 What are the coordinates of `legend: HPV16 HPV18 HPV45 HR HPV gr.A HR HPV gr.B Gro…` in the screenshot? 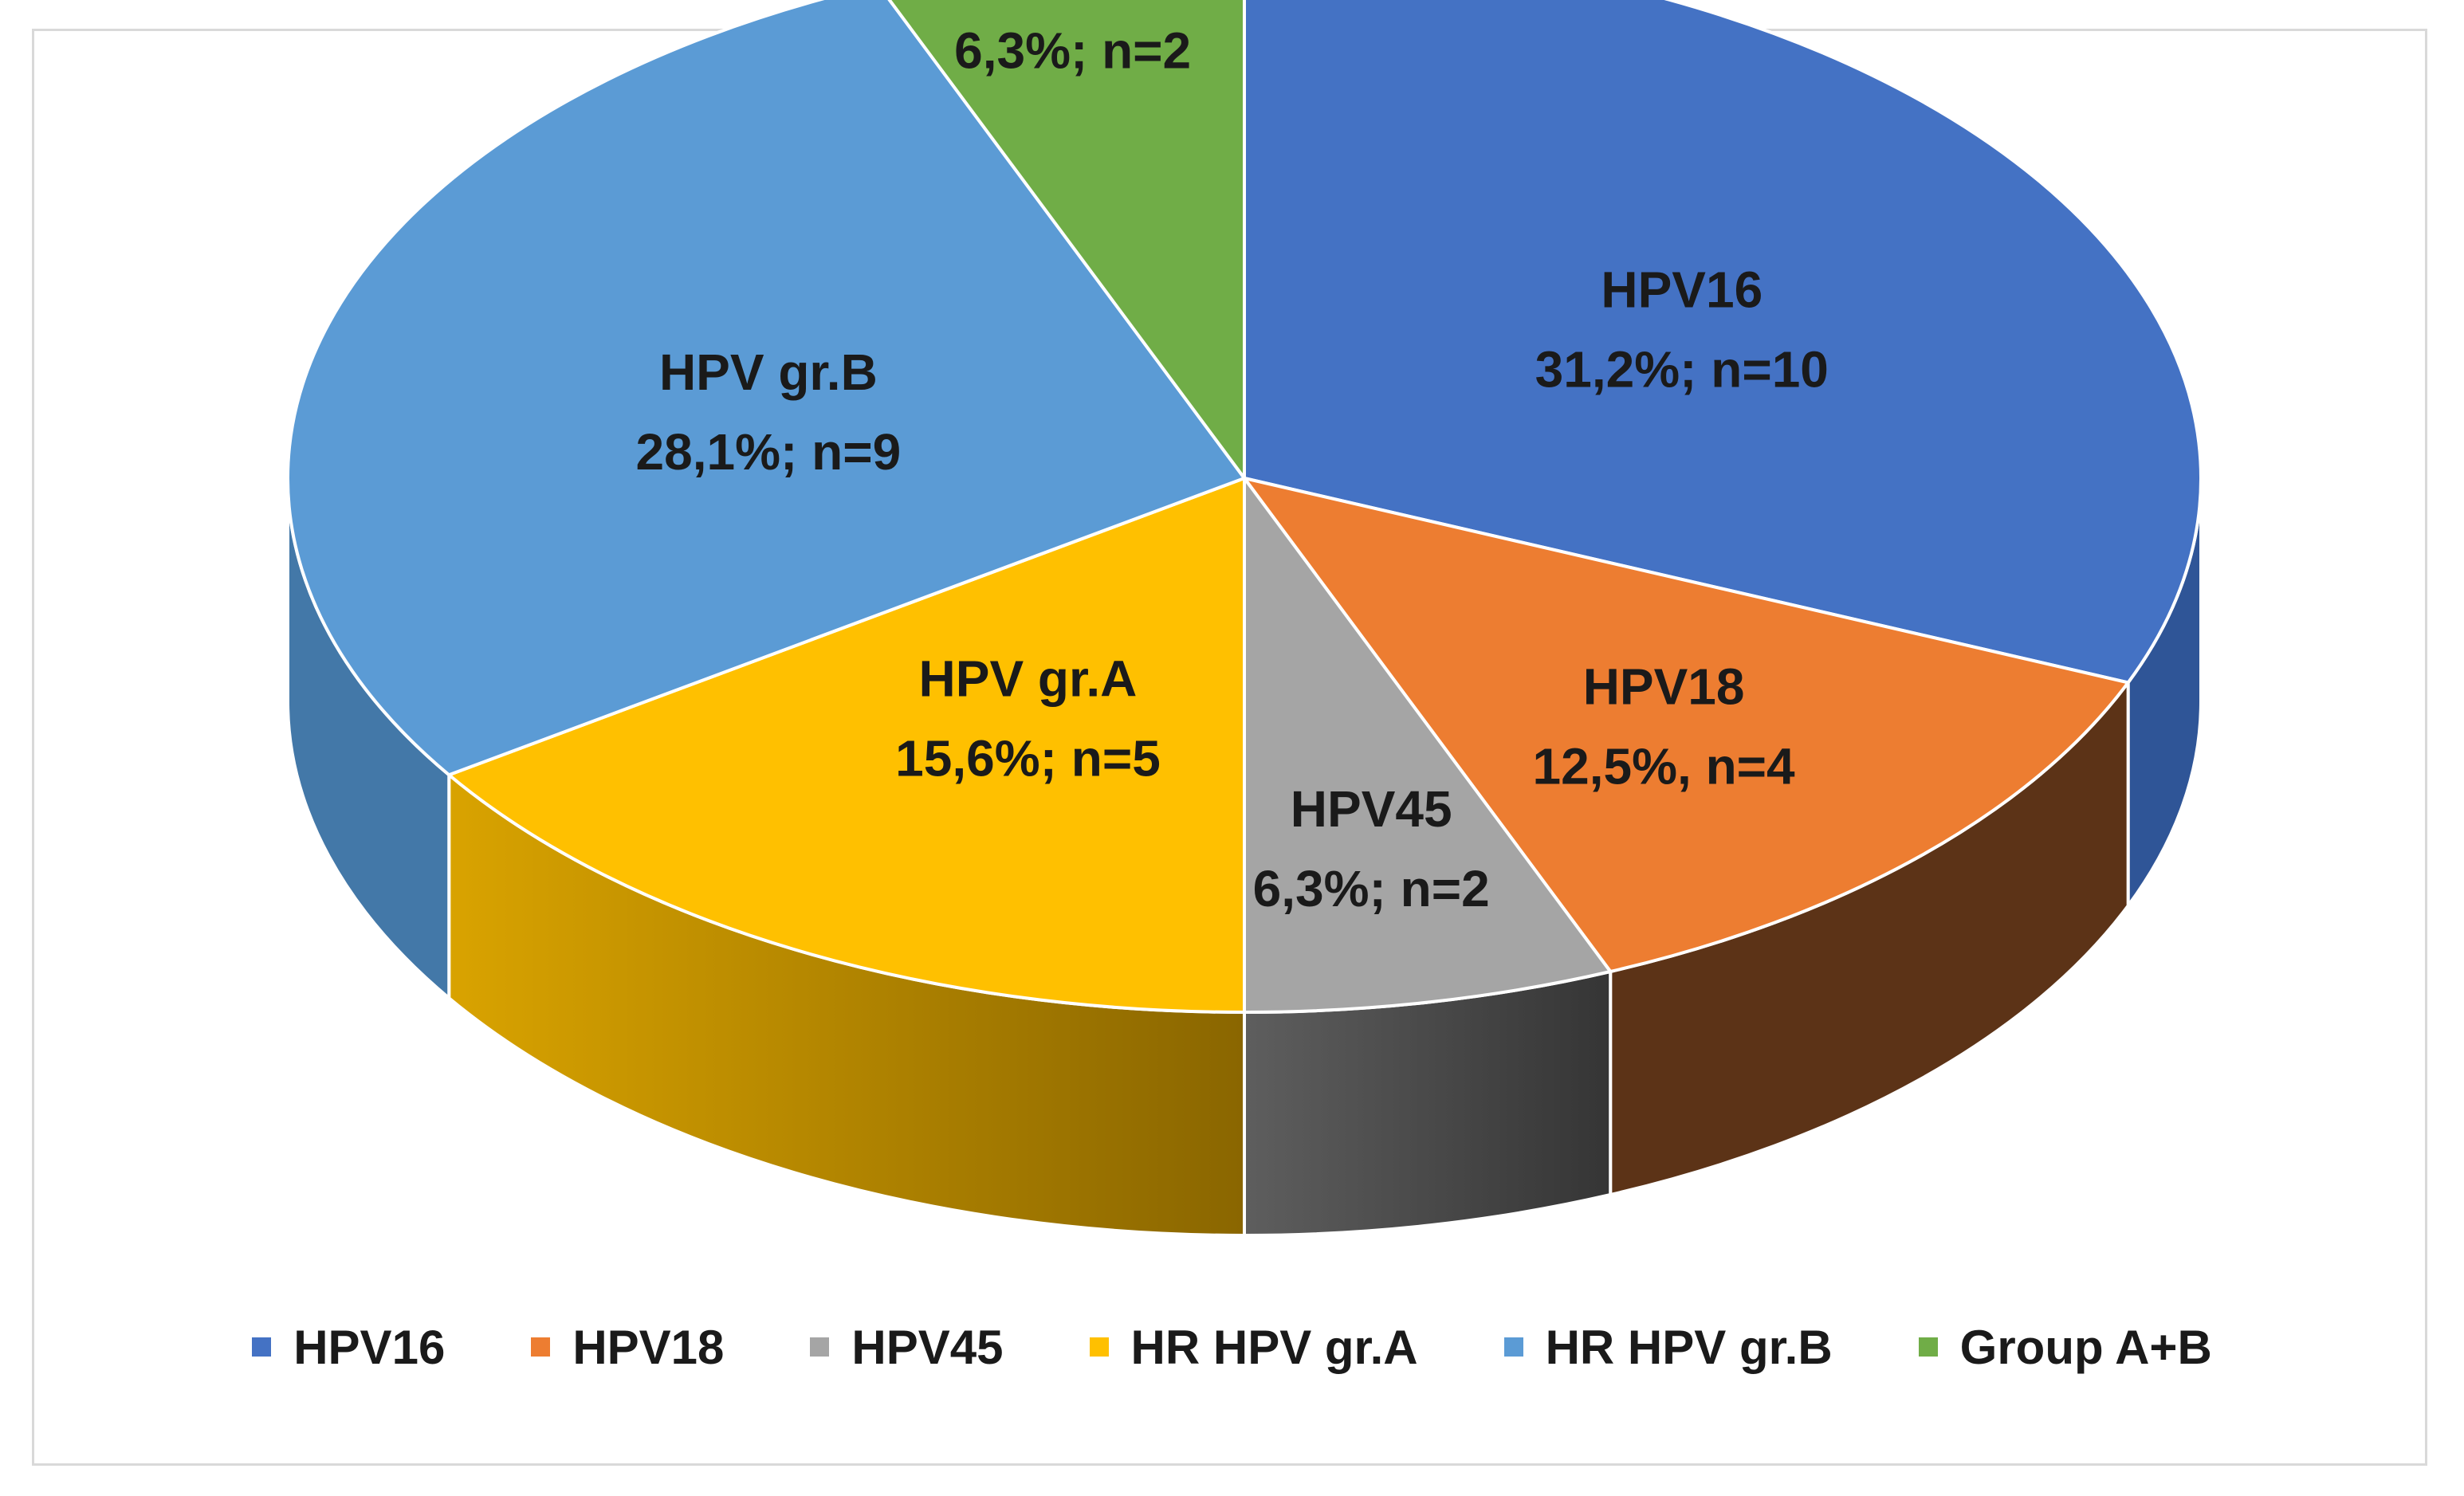 It's located at (1232, 1347).